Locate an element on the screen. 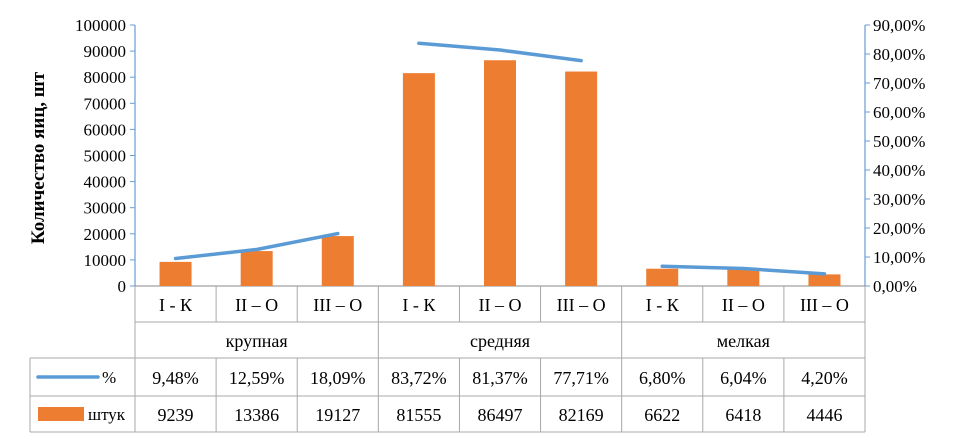  left-tick-label: 80000 is located at coordinates (105, 77).